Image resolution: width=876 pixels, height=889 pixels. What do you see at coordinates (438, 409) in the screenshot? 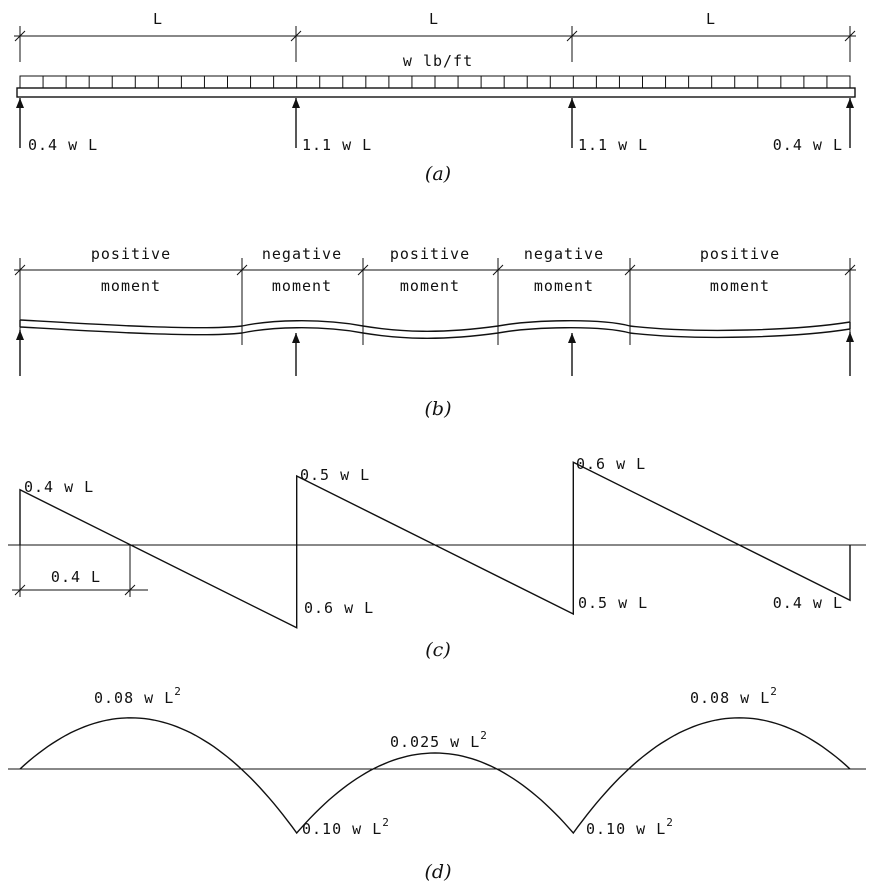
I see `caption-b: (b)` at bounding box center [438, 409].